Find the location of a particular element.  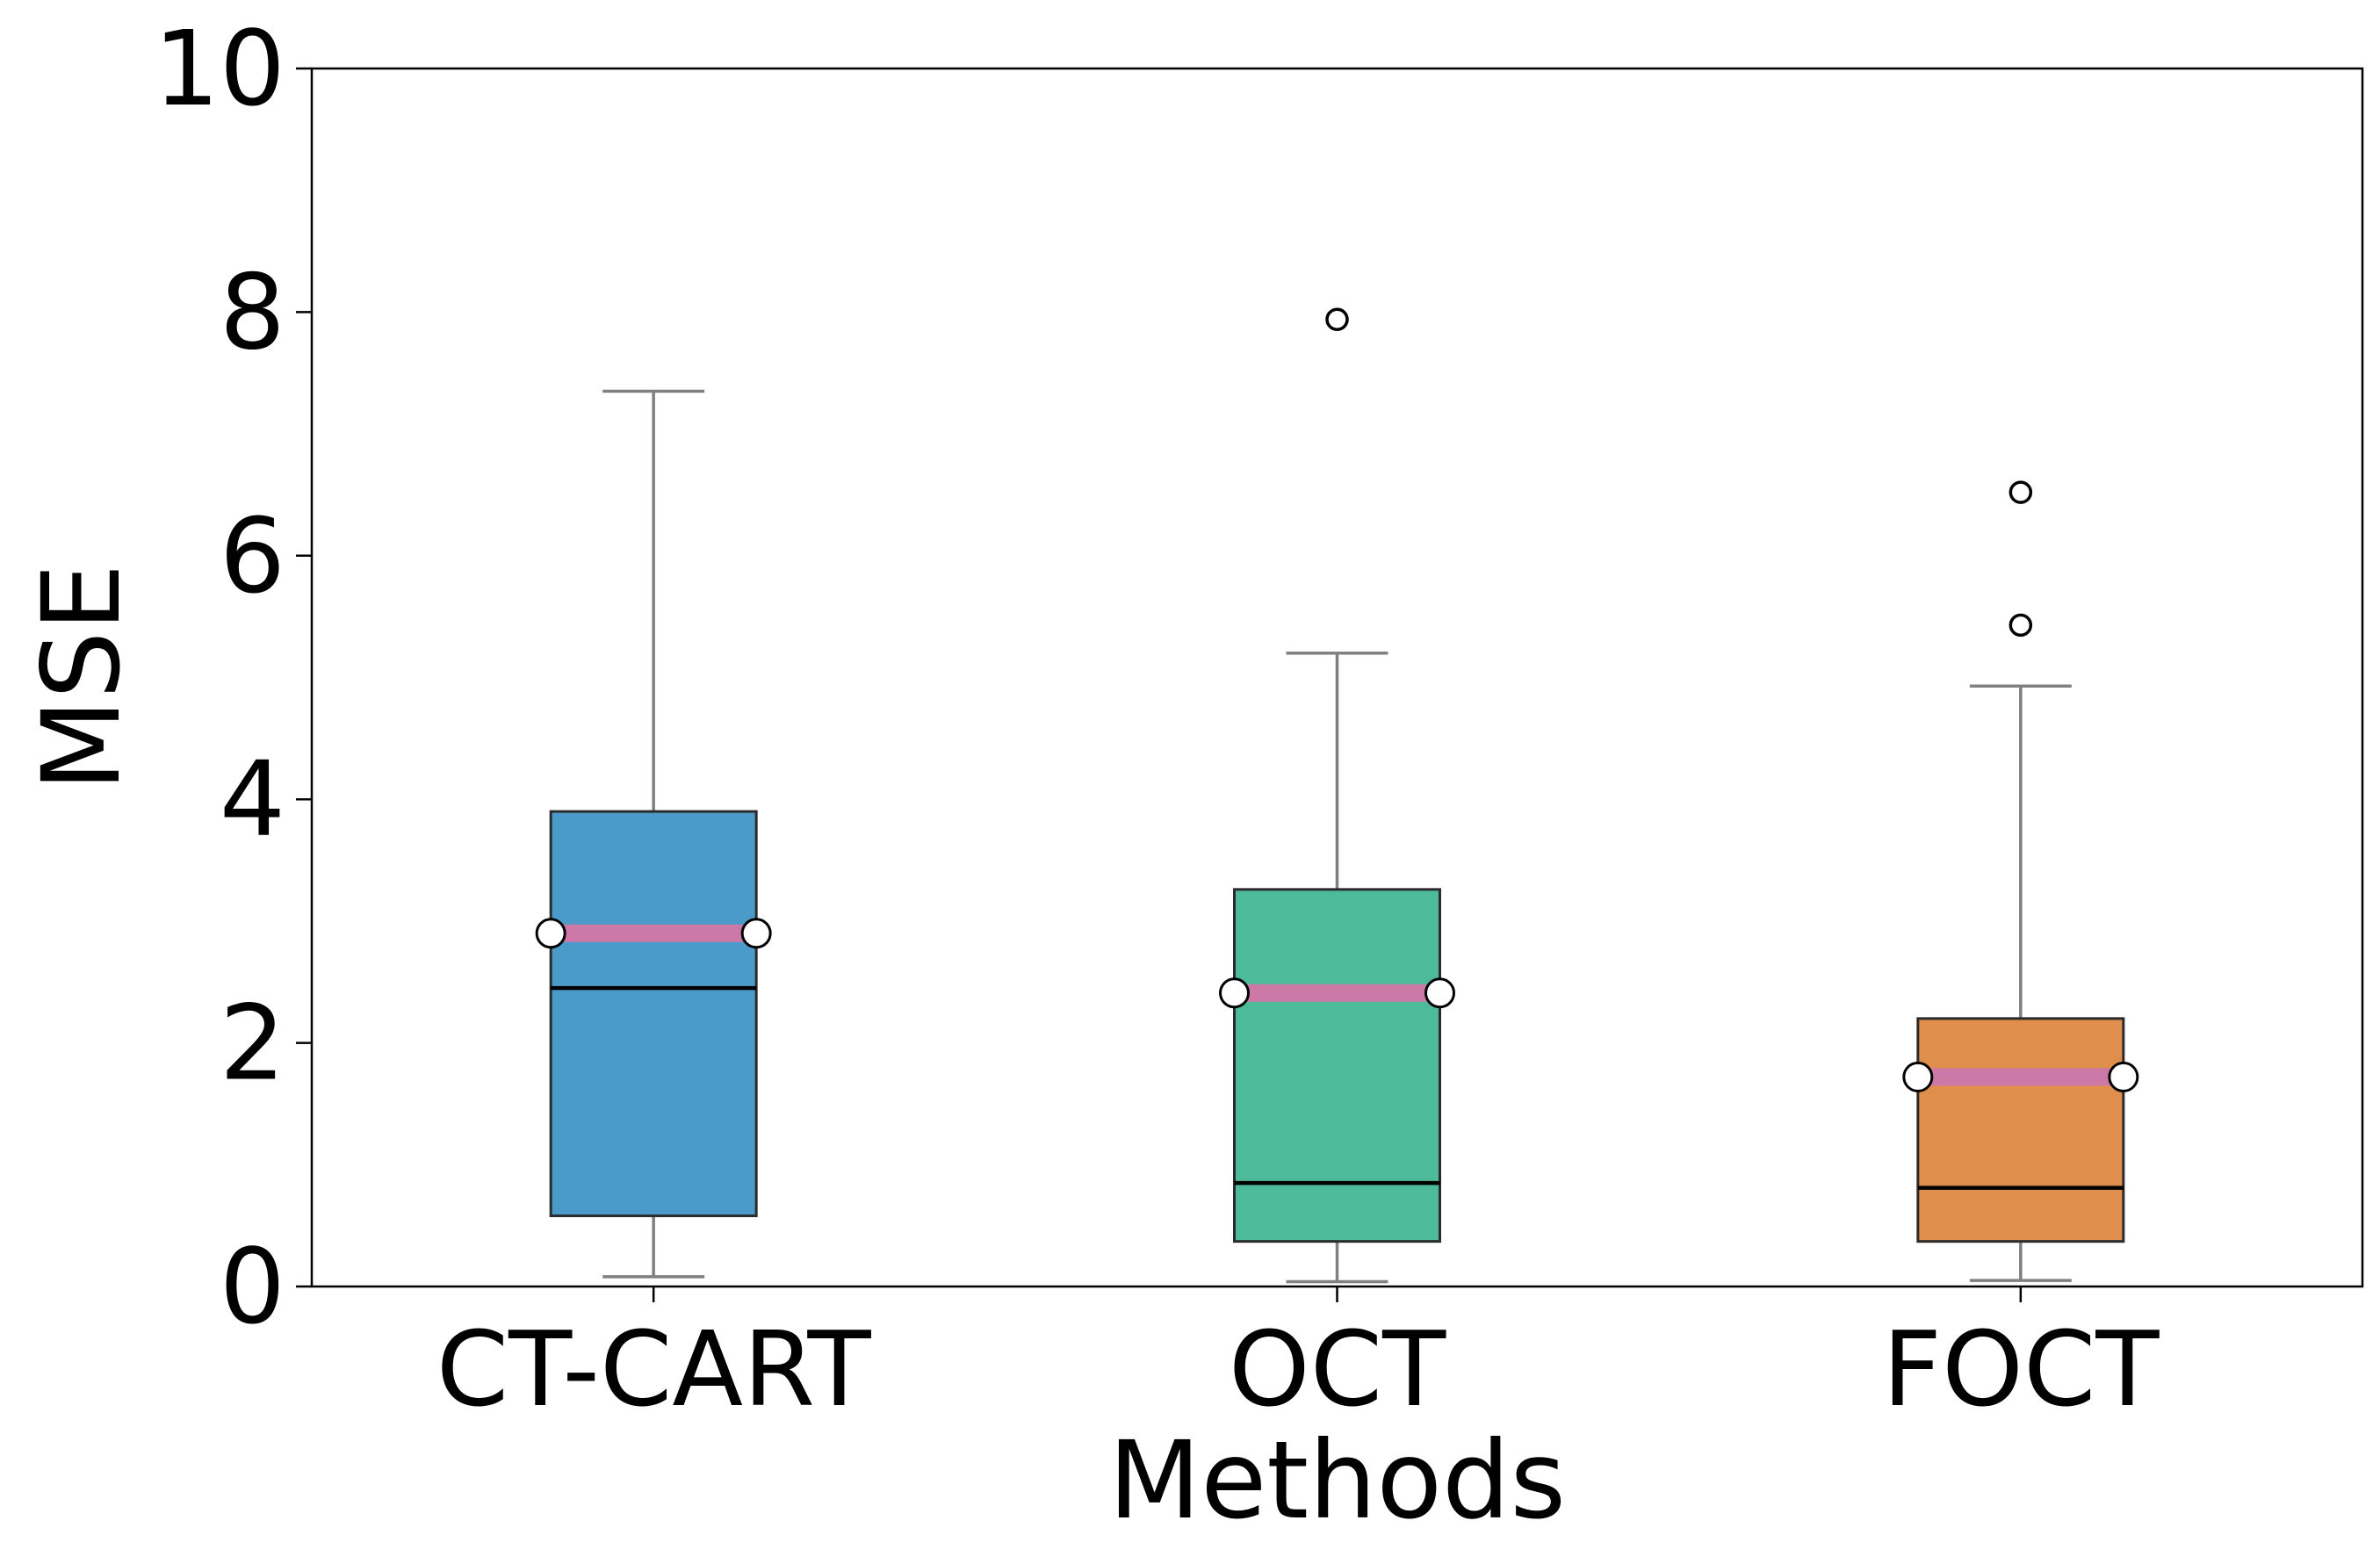

x-axis-title: Methods is located at coordinates (1337, 1481).